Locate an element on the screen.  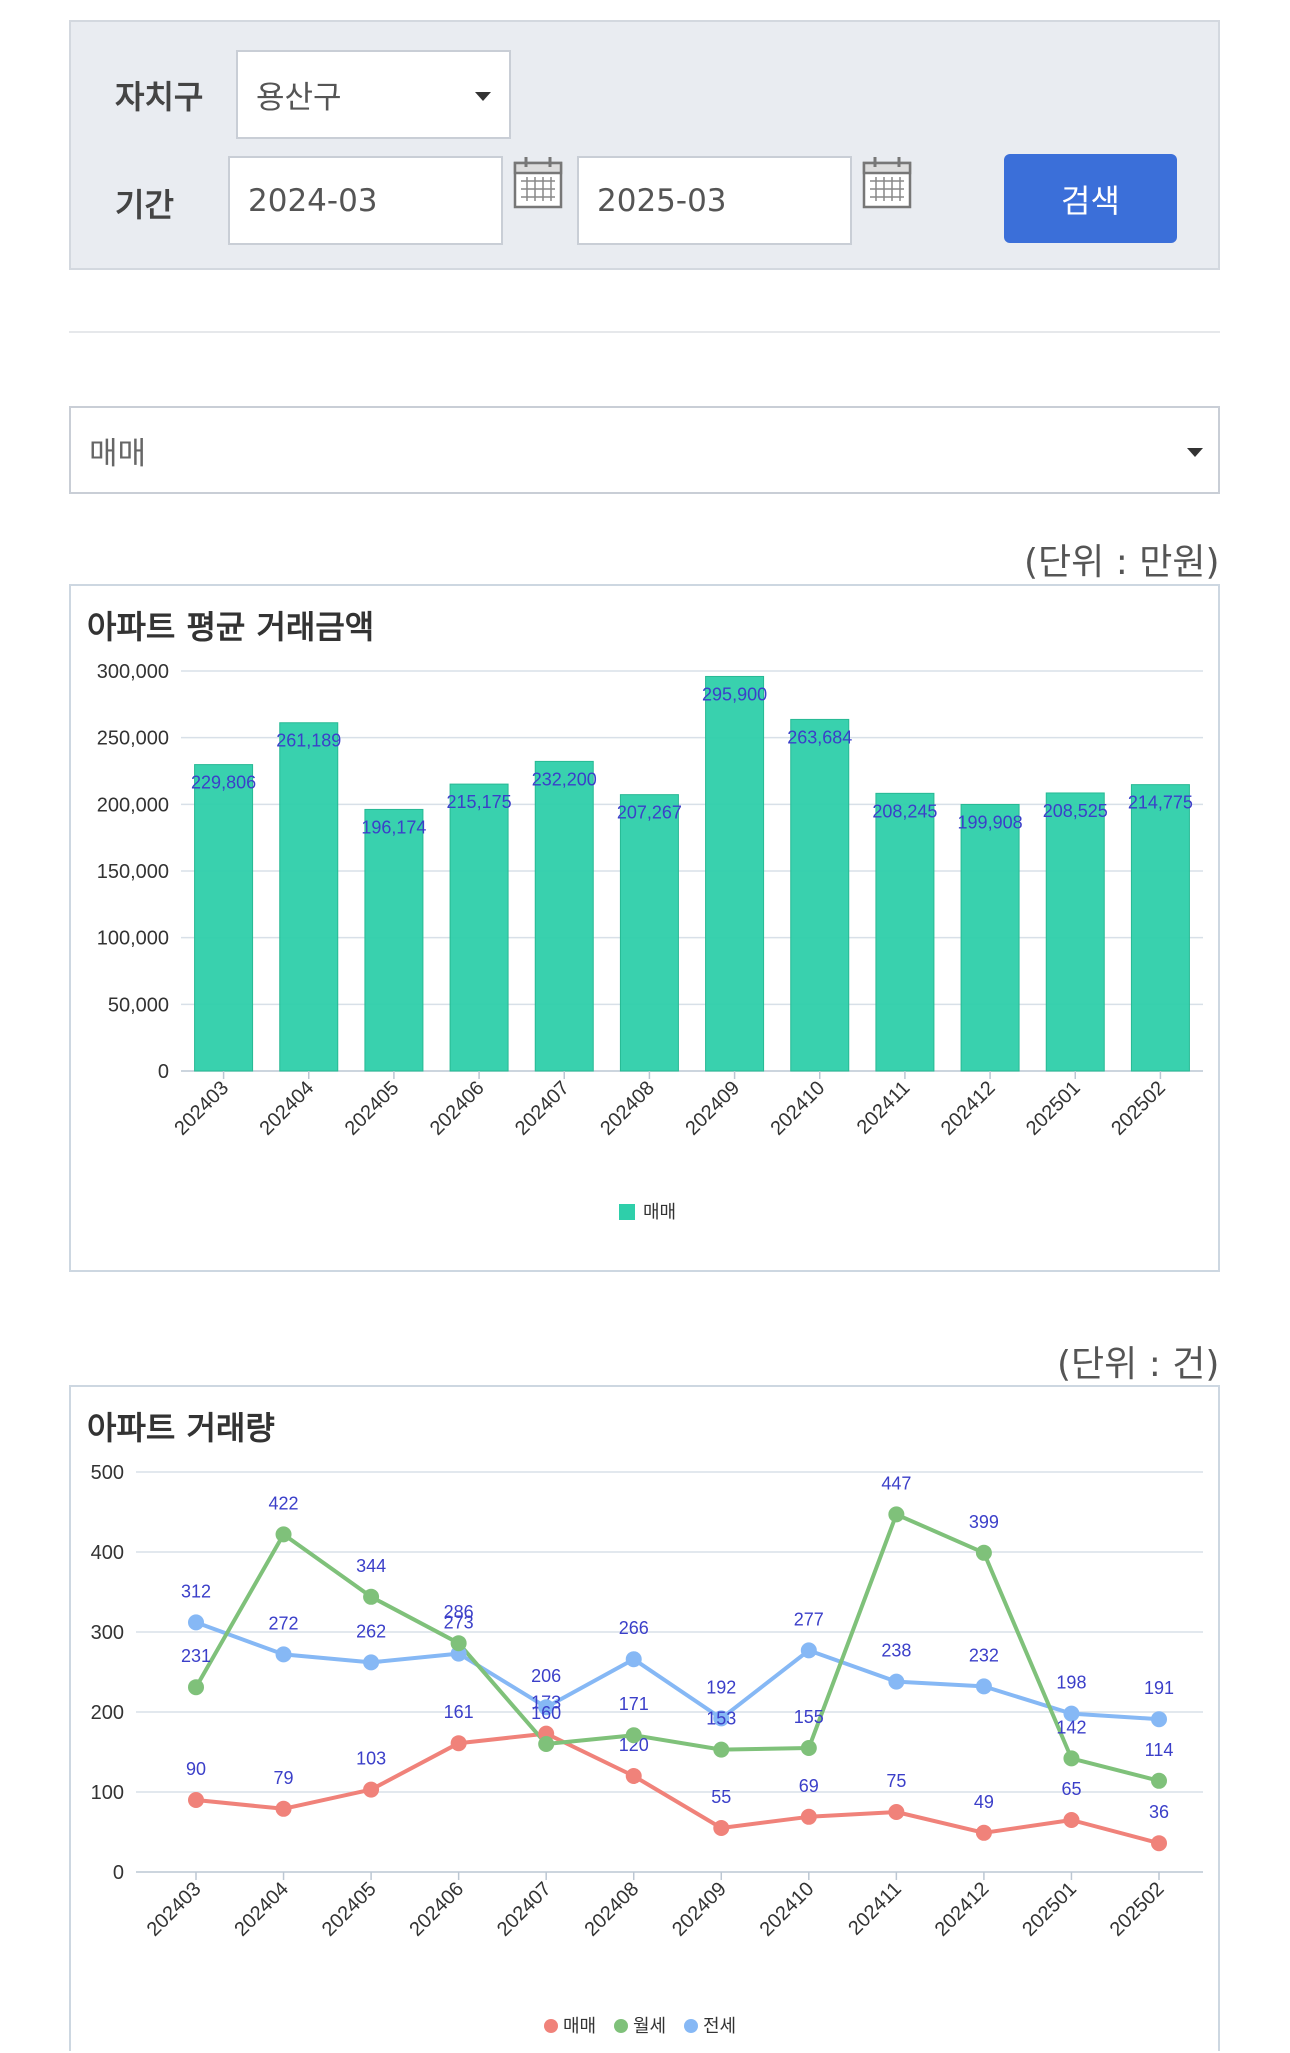
data-label: 191 is located at coordinates (1159, 1688).